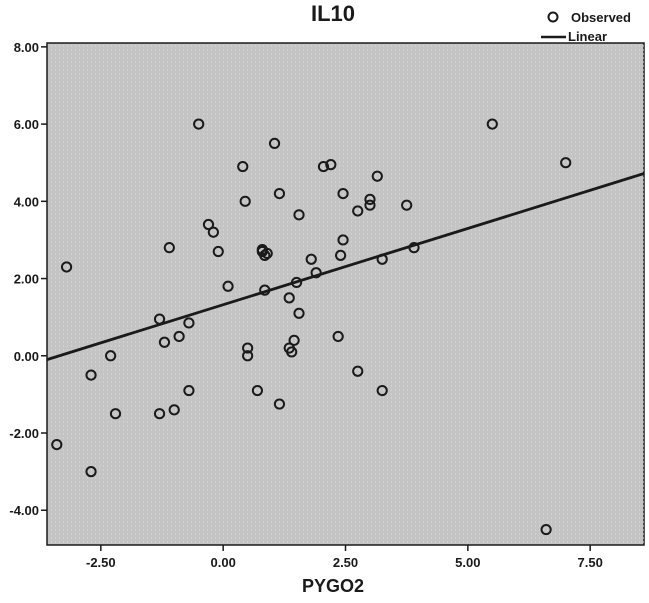  Describe the element at coordinates (345, 562) in the screenshot. I see `x-tick-label: 2.50` at that location.